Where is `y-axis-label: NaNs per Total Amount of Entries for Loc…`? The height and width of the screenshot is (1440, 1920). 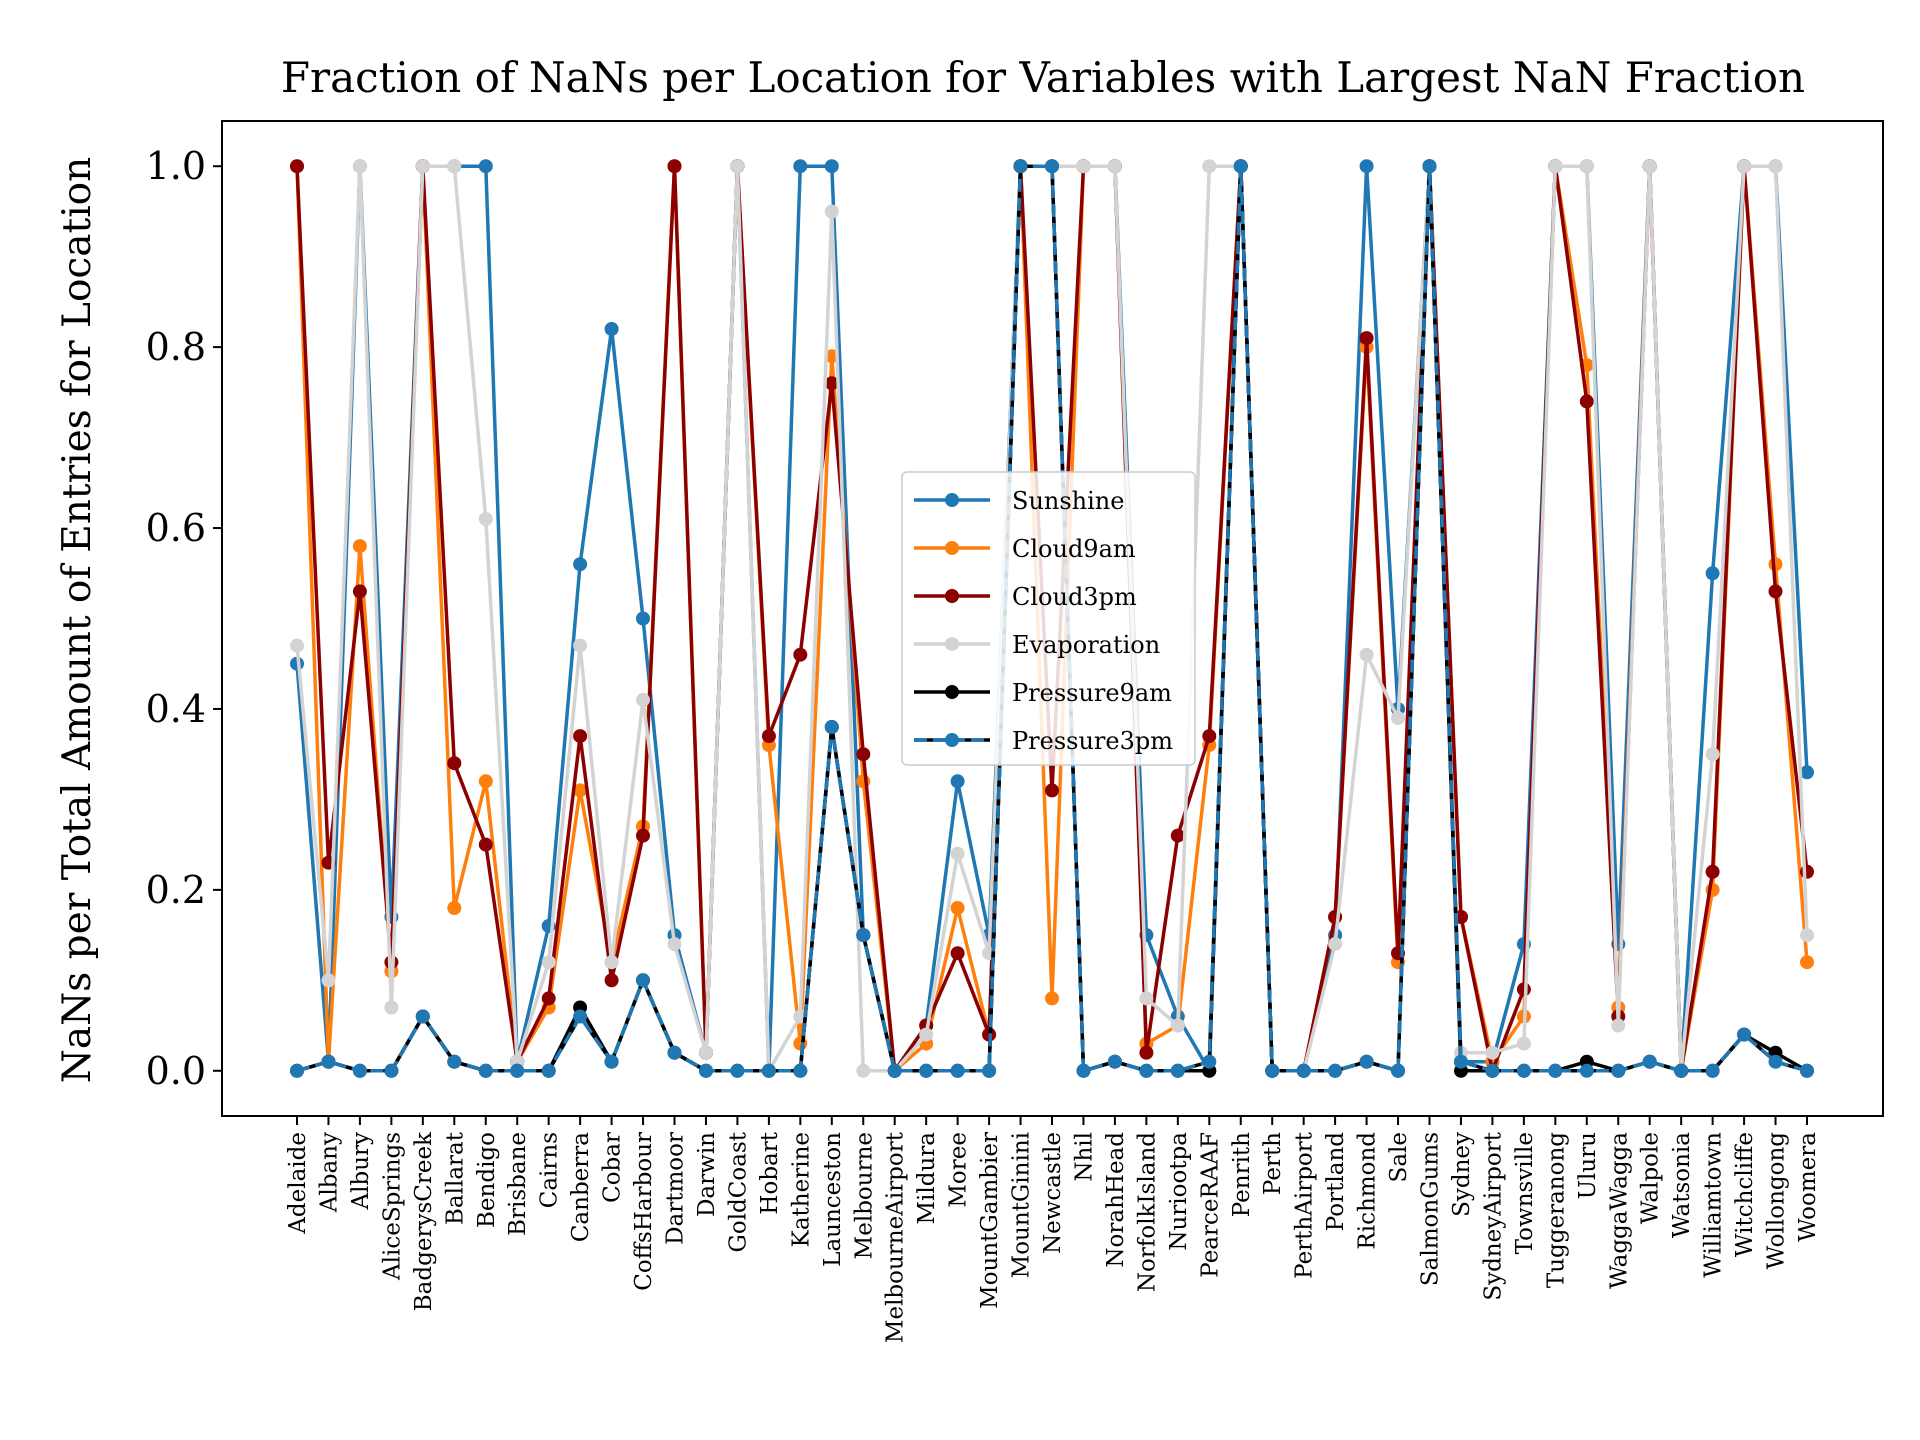 y-axis-label: NaNs per Total Amount of Entries for Loc… is located at coordinates (77, 620).